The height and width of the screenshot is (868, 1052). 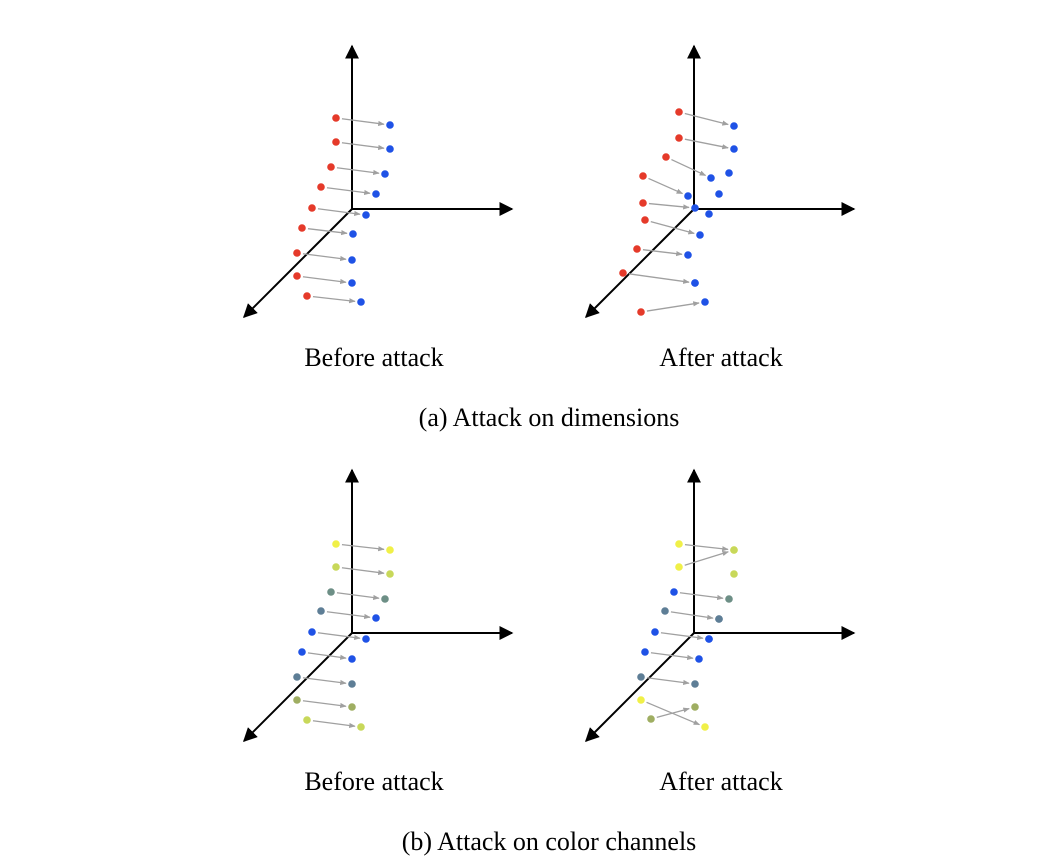 I want to click on label-b-after: After attack, so click(x=721, y=781).